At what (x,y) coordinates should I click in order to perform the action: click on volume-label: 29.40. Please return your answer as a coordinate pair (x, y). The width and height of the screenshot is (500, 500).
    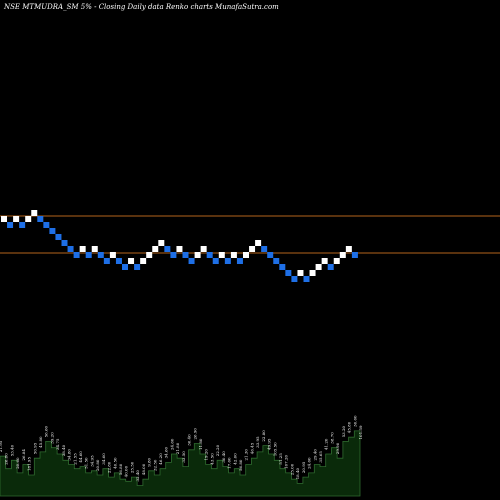
    Looking at the image, I should click on (314, 455).